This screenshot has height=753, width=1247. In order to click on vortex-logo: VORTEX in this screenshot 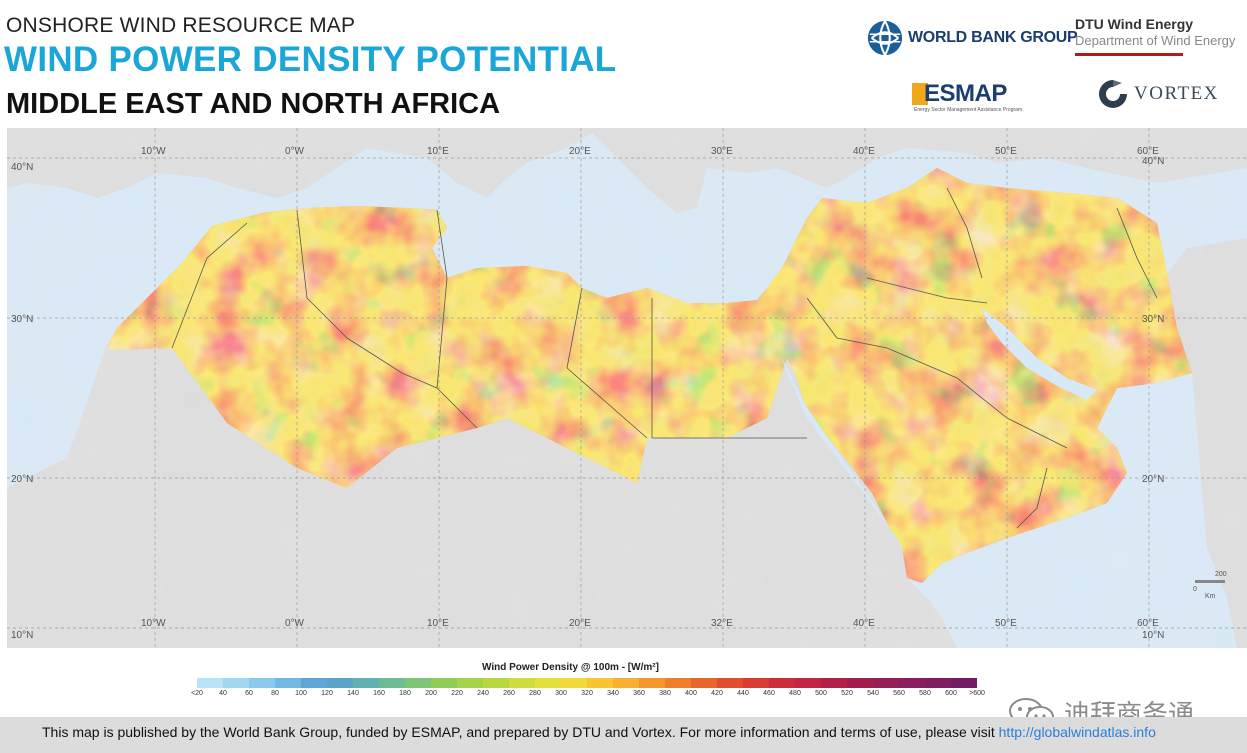, I will do `click(1157, 94)`.